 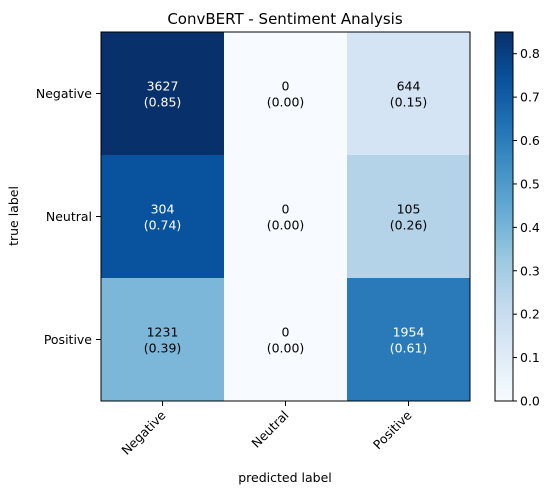 I want to click on colorbar-tick-label: 0.5, so click(x=530, y=183).